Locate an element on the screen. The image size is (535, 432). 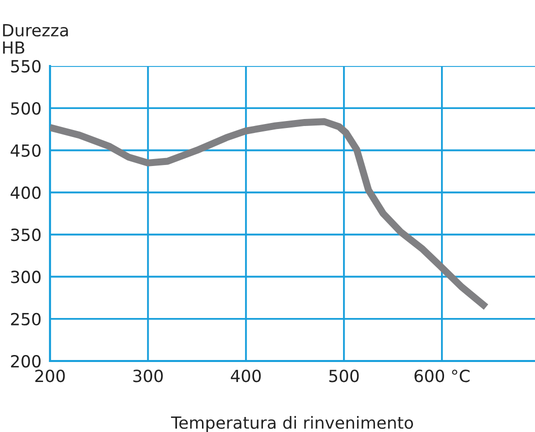
x-tick-label: 400 is located at coordinates (245, 376).